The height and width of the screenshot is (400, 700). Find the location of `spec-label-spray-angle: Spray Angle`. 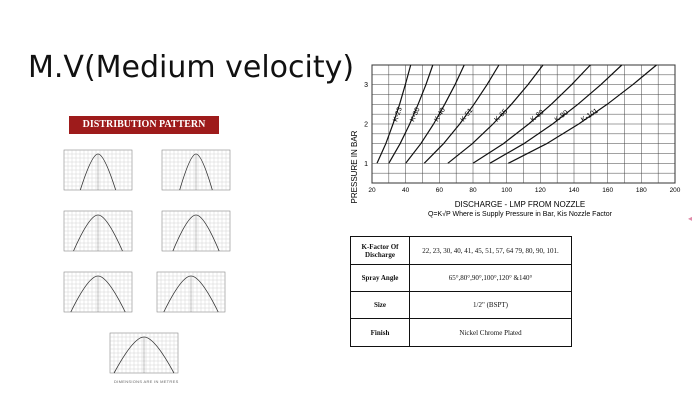

spec-label-spray-angle: Spray Angle is located at coordinates (380, 278).